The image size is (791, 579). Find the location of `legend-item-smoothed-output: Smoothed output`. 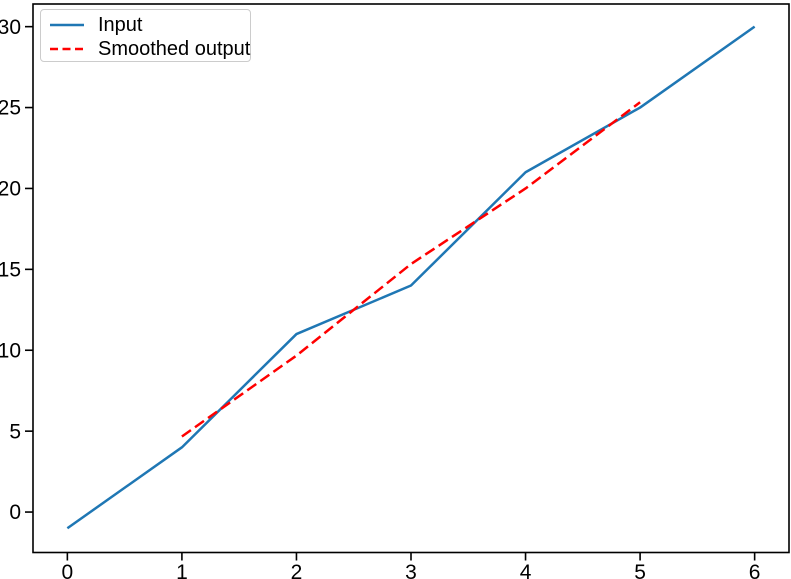

legend-item-smoothed-output: Smoothed output is located at coordinates (149, 49).